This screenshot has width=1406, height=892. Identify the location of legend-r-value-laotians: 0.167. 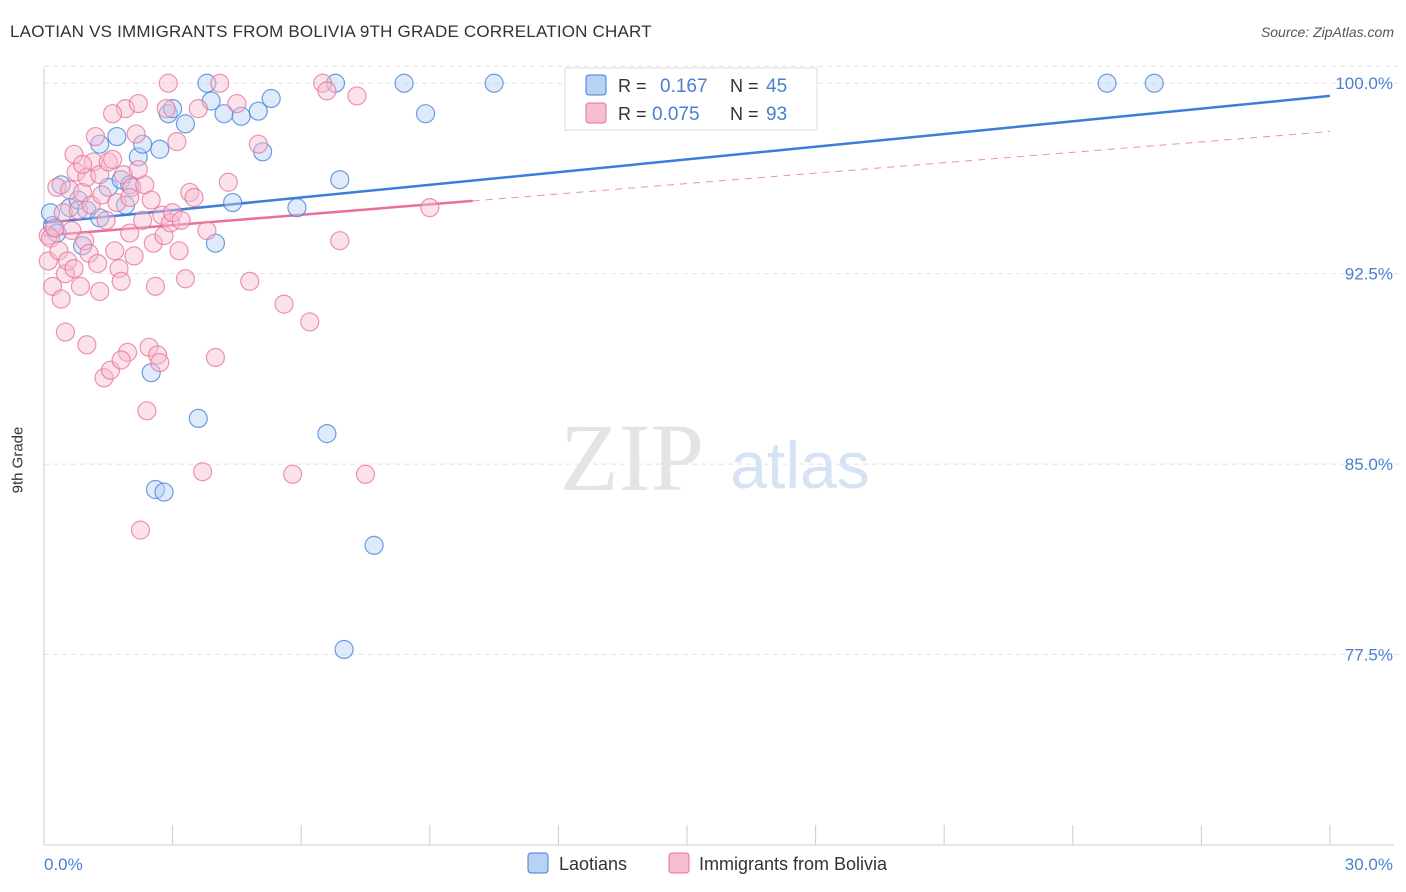
(684, 86).